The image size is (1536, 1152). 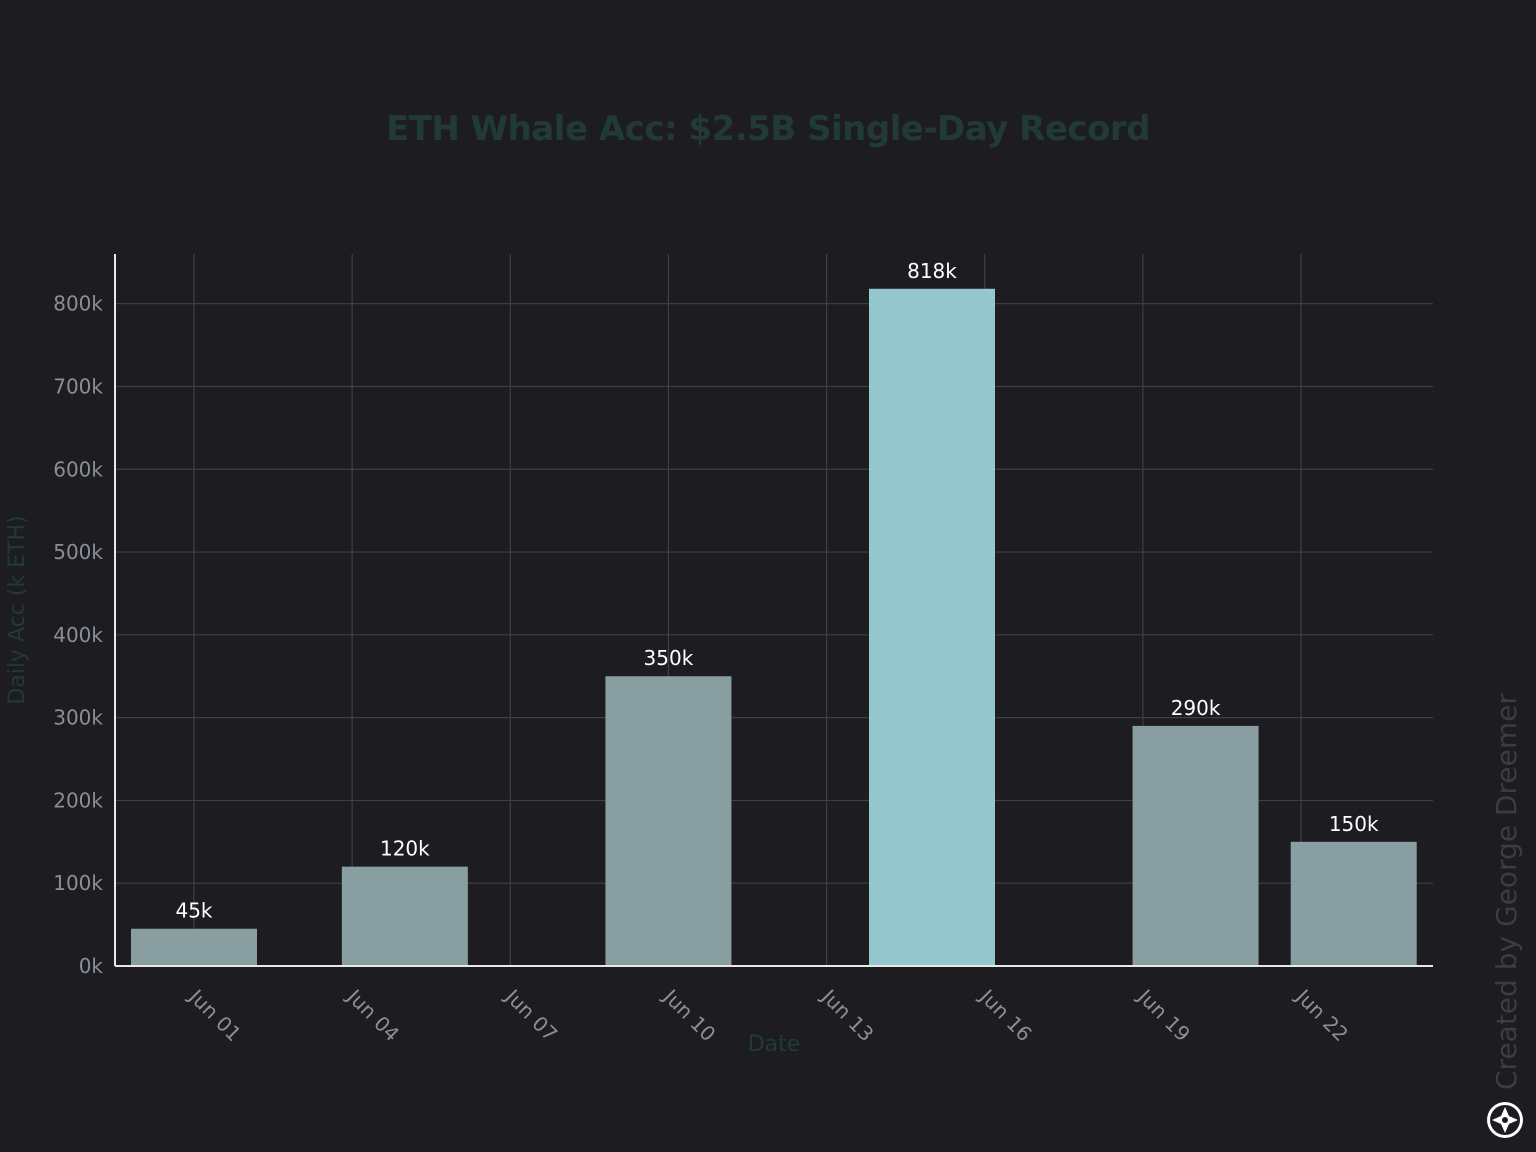 I want to click on compass-logo-icon, so click(x=1505, y=1120).